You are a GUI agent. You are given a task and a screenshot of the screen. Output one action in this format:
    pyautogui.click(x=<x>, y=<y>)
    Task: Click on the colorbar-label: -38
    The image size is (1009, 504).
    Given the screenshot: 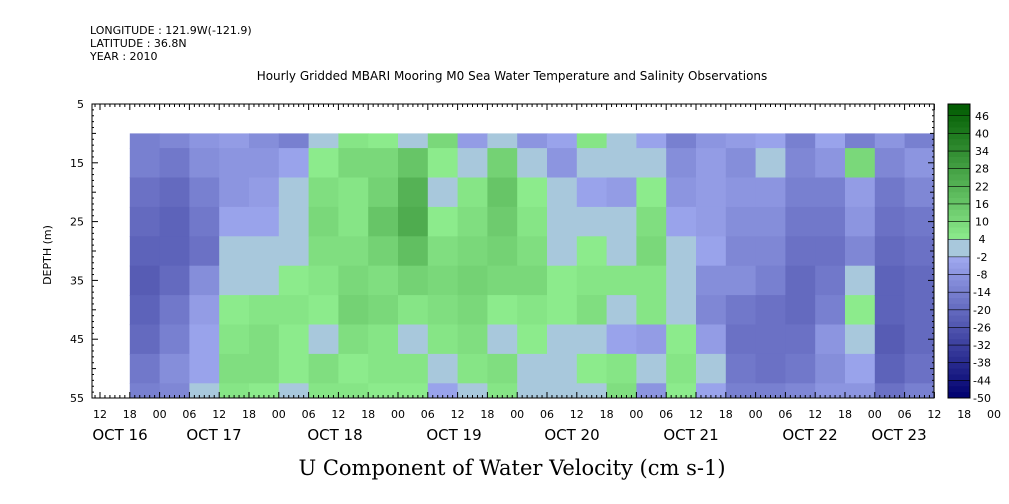 What is the action you would take?
    pyautogui.click(x=982, y=363)
    